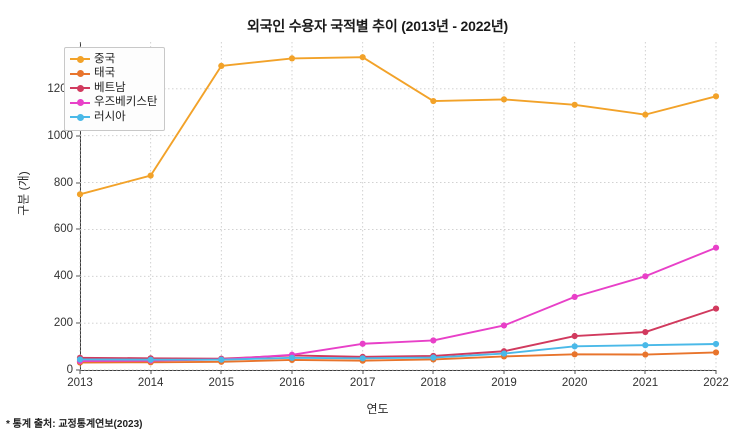 This screenshot has width=755, height=438. What do you see at coordinates (105, 73) in the screenshot?
I see `legend-label: 태국` at bounding box center [105, 73].